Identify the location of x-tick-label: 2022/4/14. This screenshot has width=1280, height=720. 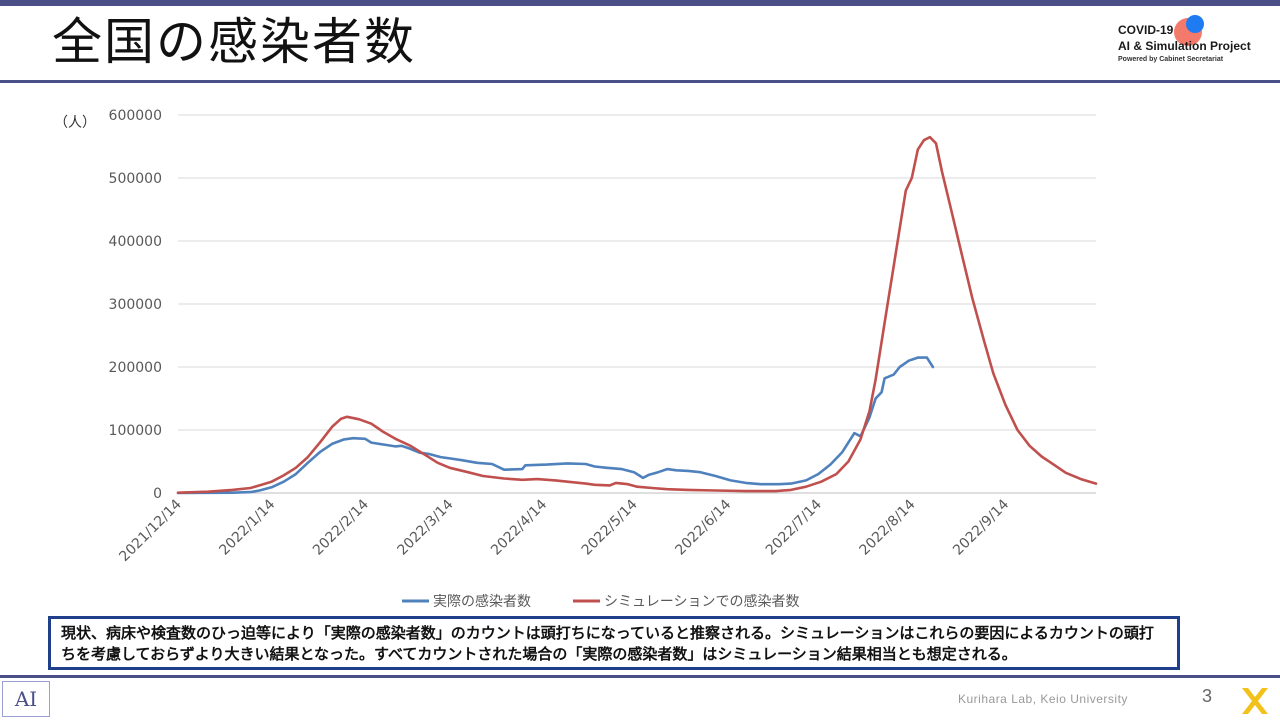
(519, 527).